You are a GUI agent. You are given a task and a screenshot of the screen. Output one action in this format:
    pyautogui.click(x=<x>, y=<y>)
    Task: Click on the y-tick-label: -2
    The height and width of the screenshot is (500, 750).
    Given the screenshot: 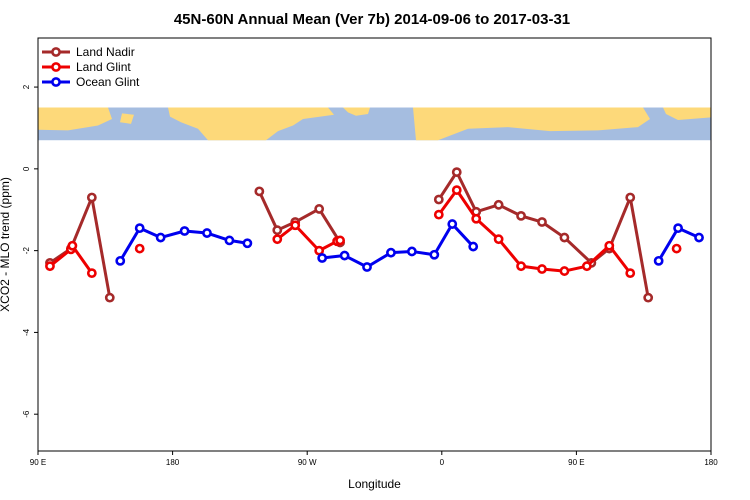 What is the action you would take?
    pyautogui.click(x=26, y=251)
    